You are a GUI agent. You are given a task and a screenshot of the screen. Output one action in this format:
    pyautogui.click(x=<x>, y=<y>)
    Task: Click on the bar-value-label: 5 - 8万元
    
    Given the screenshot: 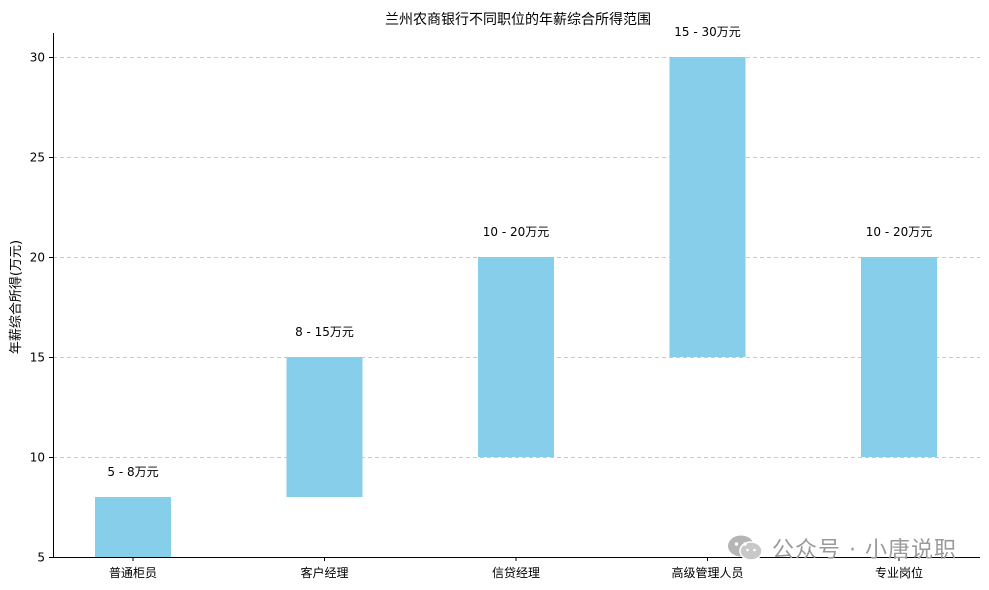 What is the action you would take?
    pyautogui.click(x=132, y=472)
    